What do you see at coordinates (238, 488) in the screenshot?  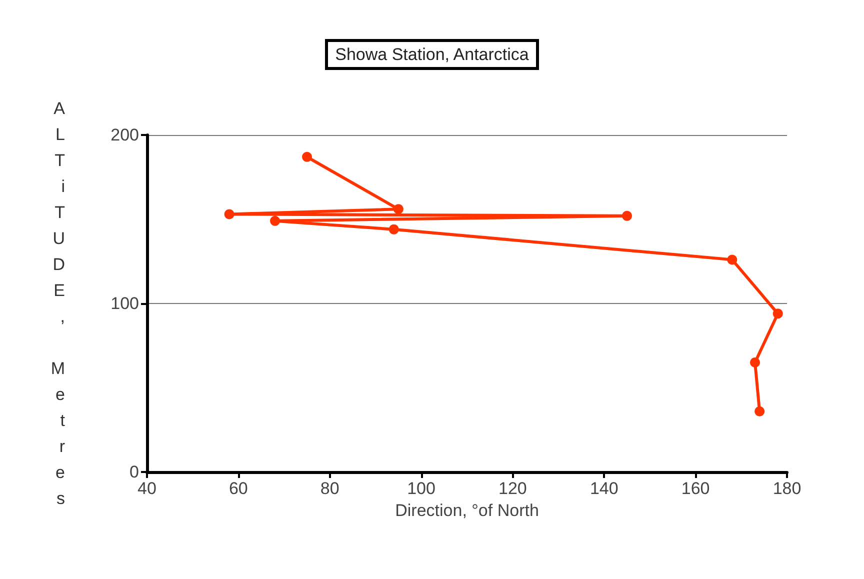 I see `x-tick-label: 60` at bounding box center [238, 488].